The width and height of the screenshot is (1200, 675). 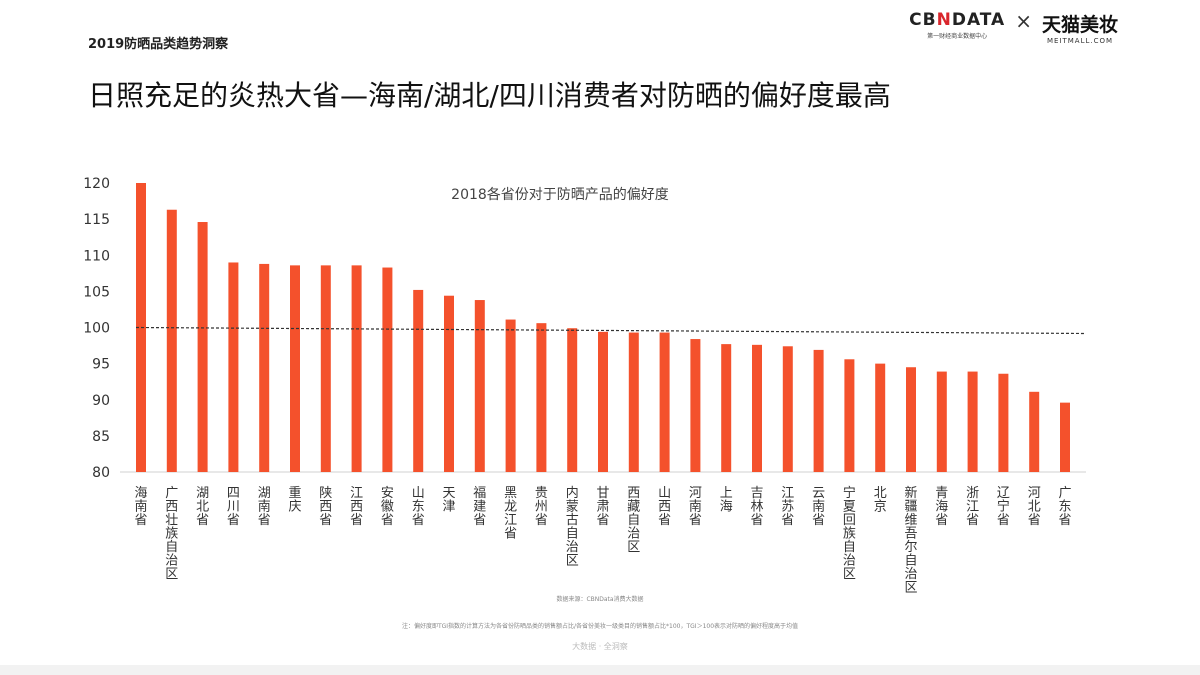 What do you see at coordinates (1023, 21) in the screenshot?
I see `times-sign: ×` at bounding box center [1023, 21].